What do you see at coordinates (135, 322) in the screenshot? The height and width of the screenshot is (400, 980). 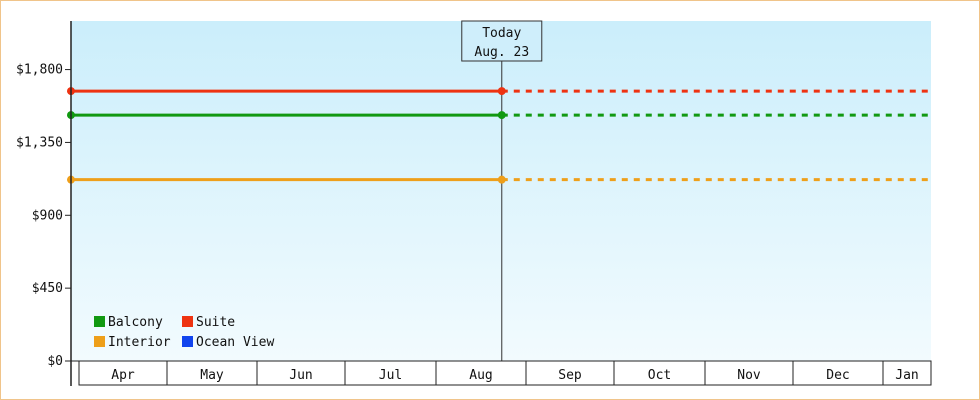 I see `legend-label: Balcony` at bounding box center [135, 322].